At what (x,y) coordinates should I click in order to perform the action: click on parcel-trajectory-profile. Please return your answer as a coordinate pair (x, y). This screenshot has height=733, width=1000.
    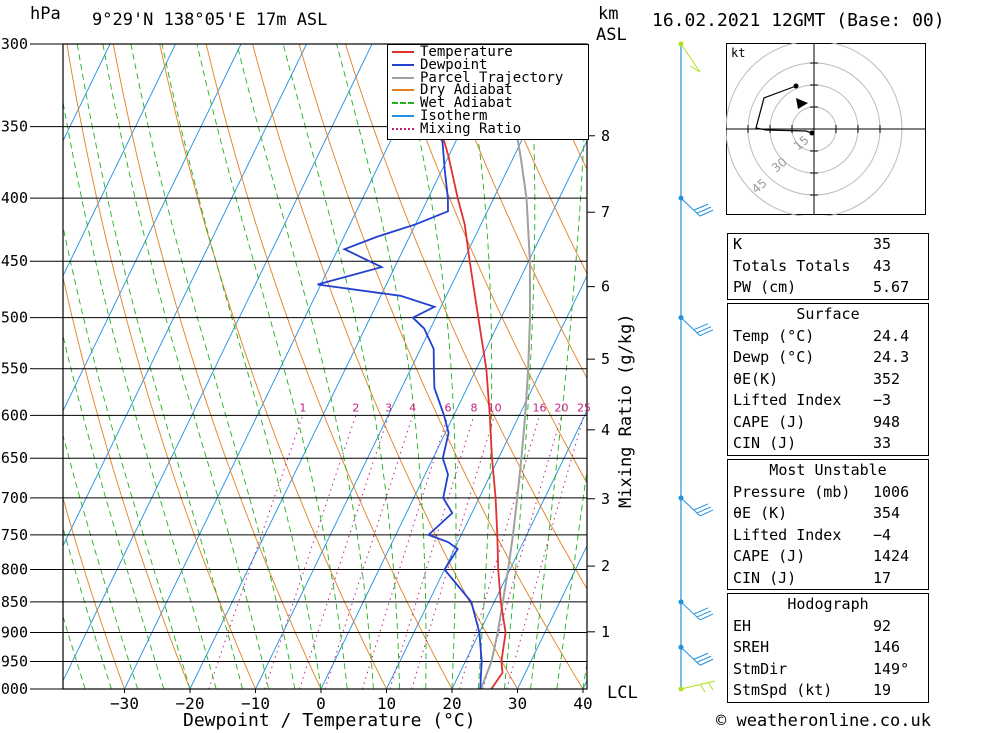
    Looking at the image, I should click on (505, 407).